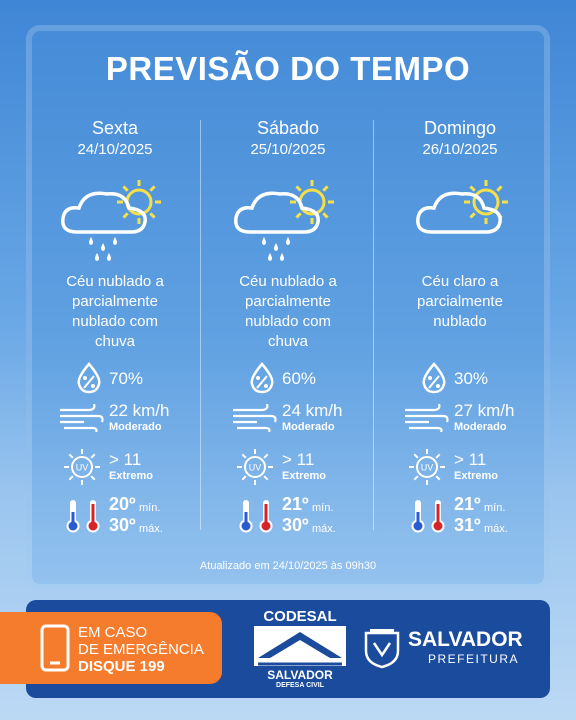 The height and width of the screenshot is (720, 576). I want to click on day-date: 25/10/2025, so click(288, 149).